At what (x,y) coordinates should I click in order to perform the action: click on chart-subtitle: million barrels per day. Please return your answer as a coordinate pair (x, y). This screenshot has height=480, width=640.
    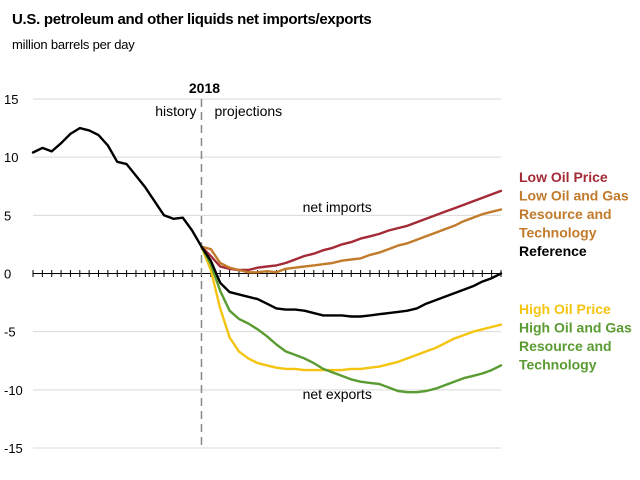
    Looking at the image, I should click on (73, 44).